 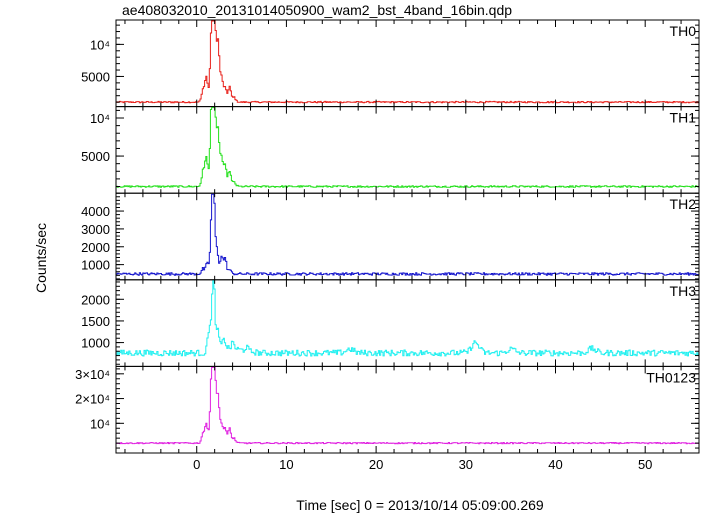 I want to click on series-line-th2, so click(x=407, y=234).